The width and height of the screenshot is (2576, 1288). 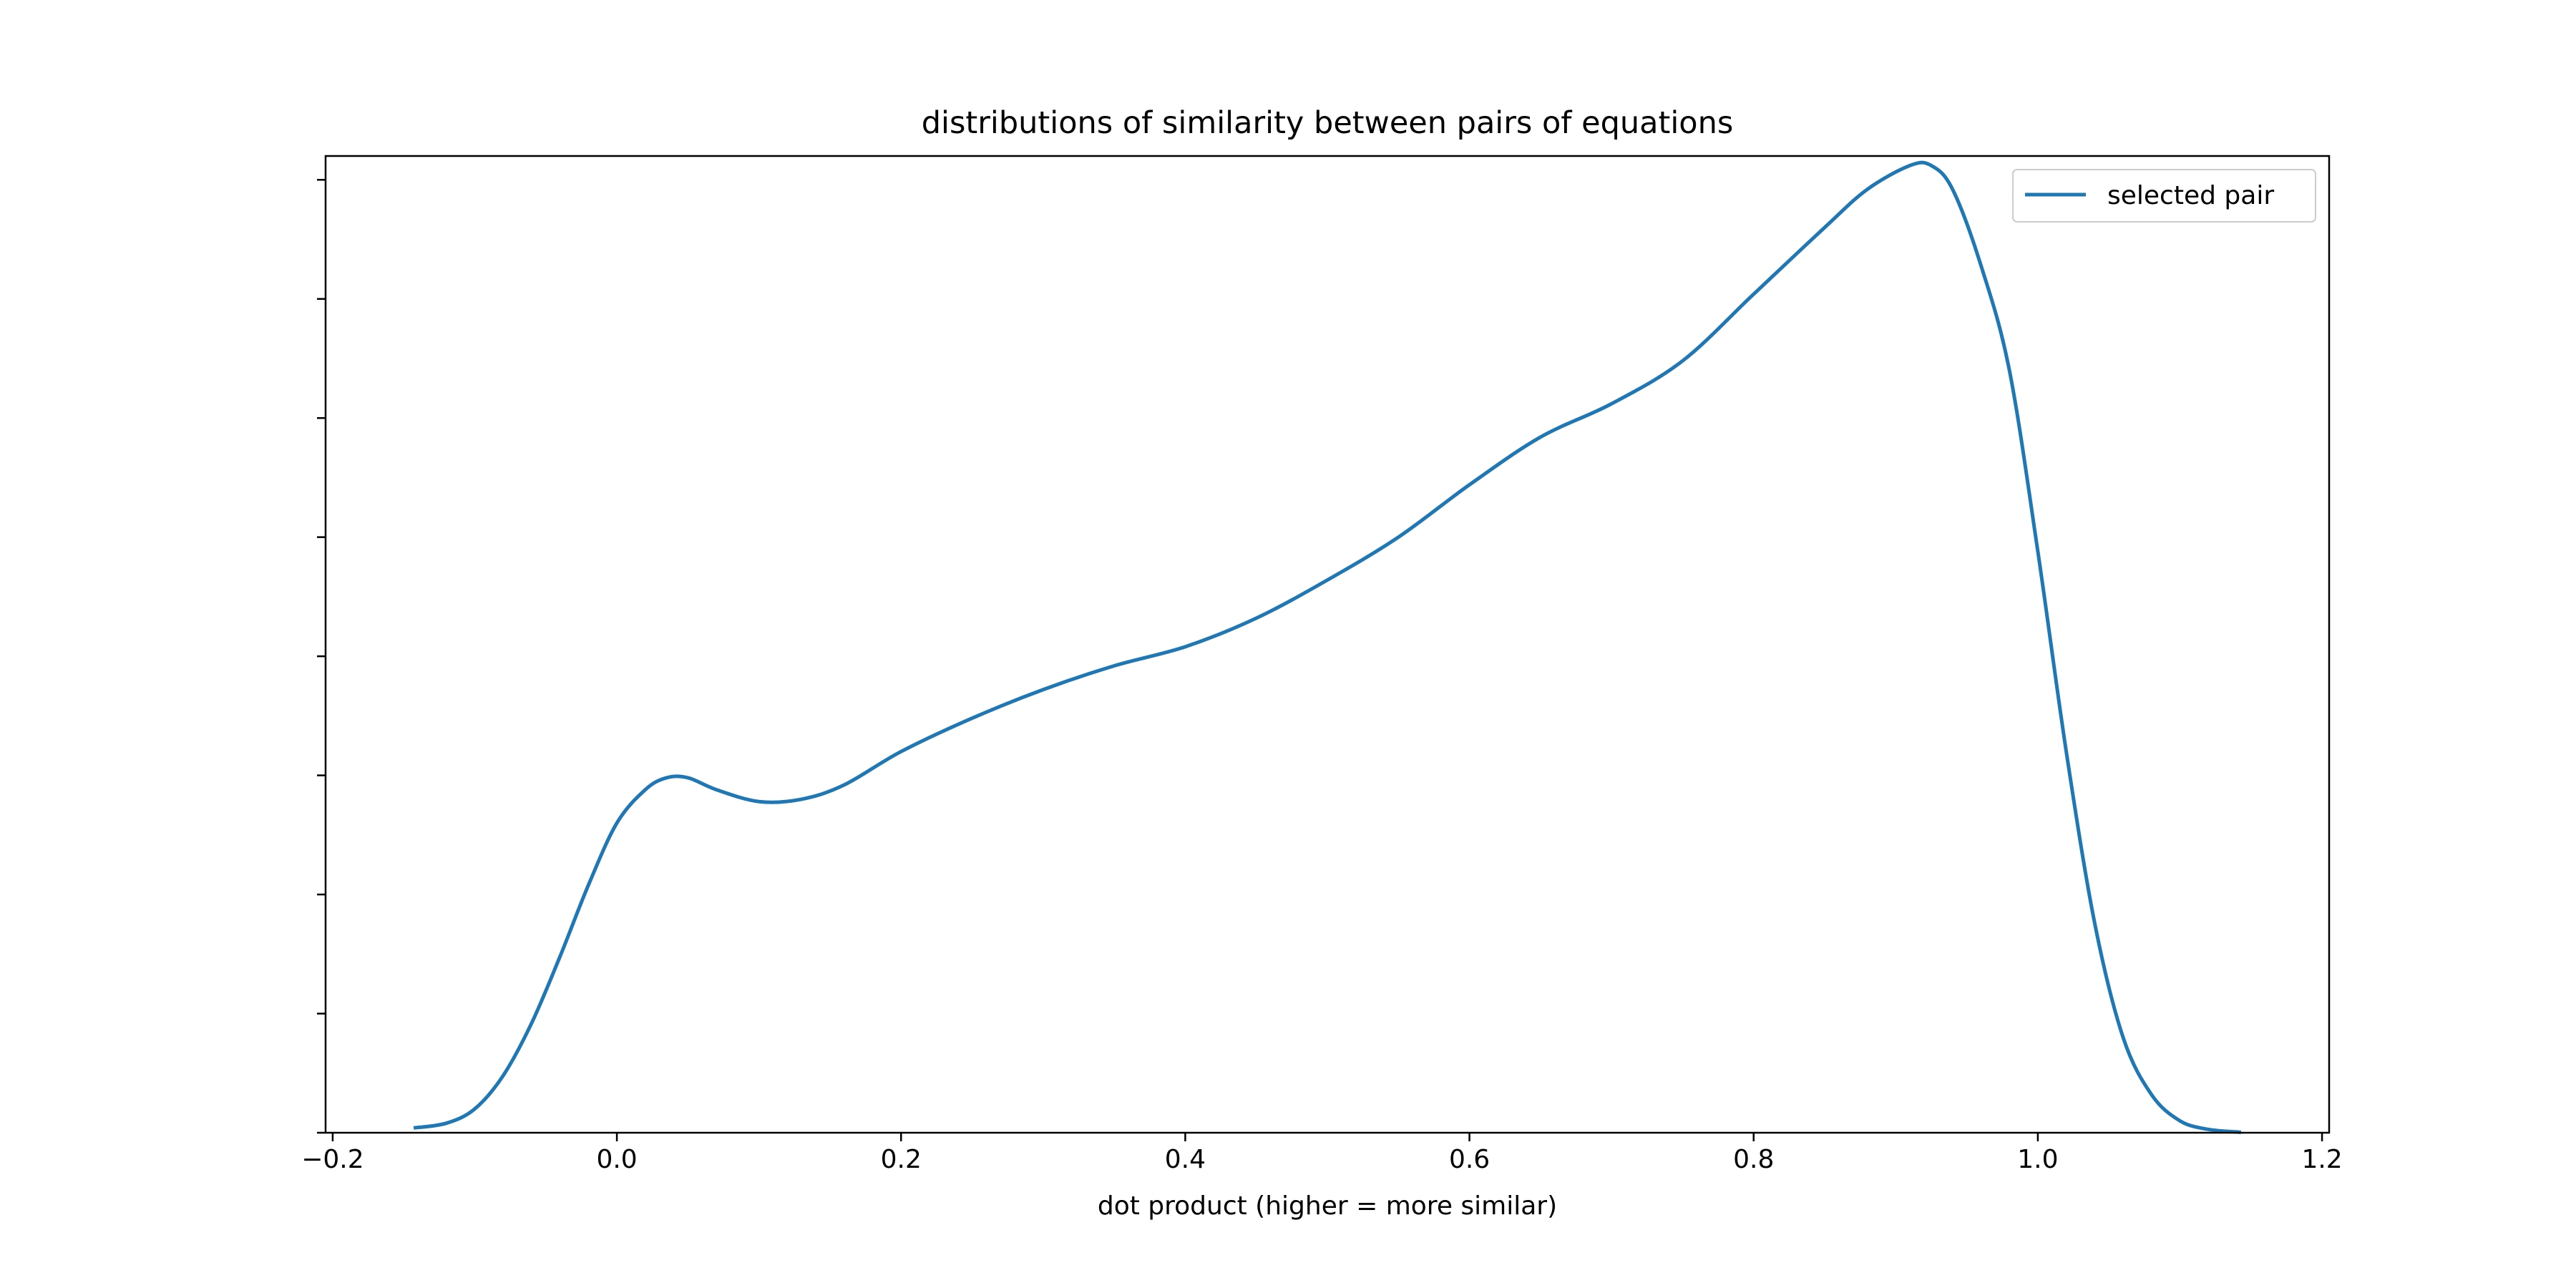 I want to click on x-tick-label: 1.0, so click(x=2037, y=1159).